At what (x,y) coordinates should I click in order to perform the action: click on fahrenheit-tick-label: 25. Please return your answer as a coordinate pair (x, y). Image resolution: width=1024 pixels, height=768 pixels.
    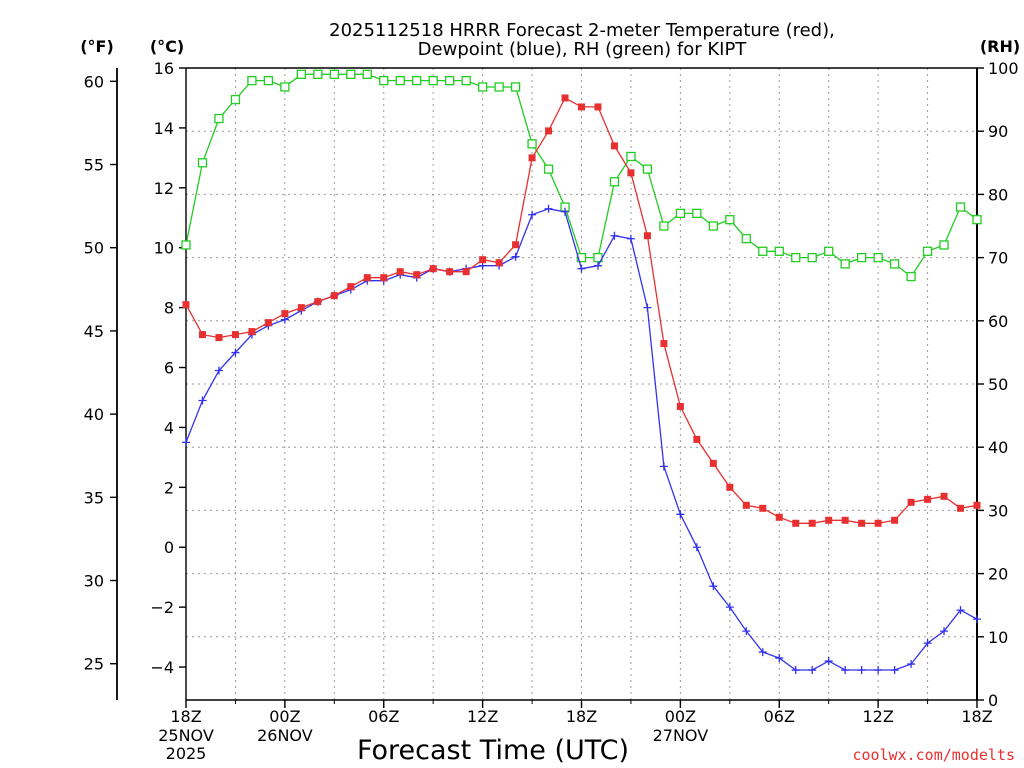
    Looking at the image, I should click on (94, 664).